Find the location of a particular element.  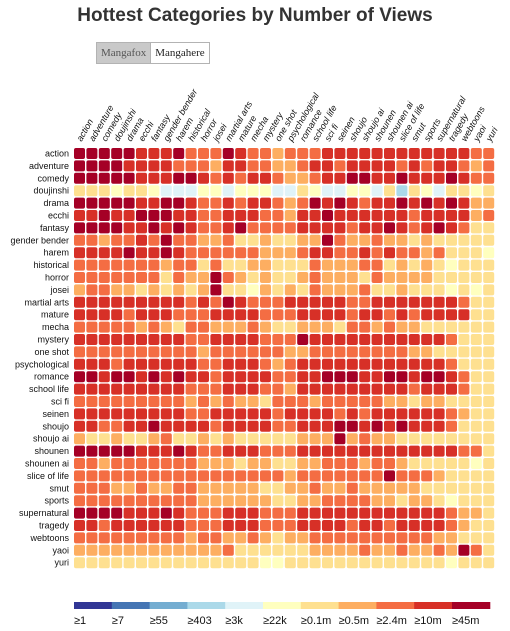

heatmap-cell: shoujo / harem: ≥10m is located at coordinates (179, 426).